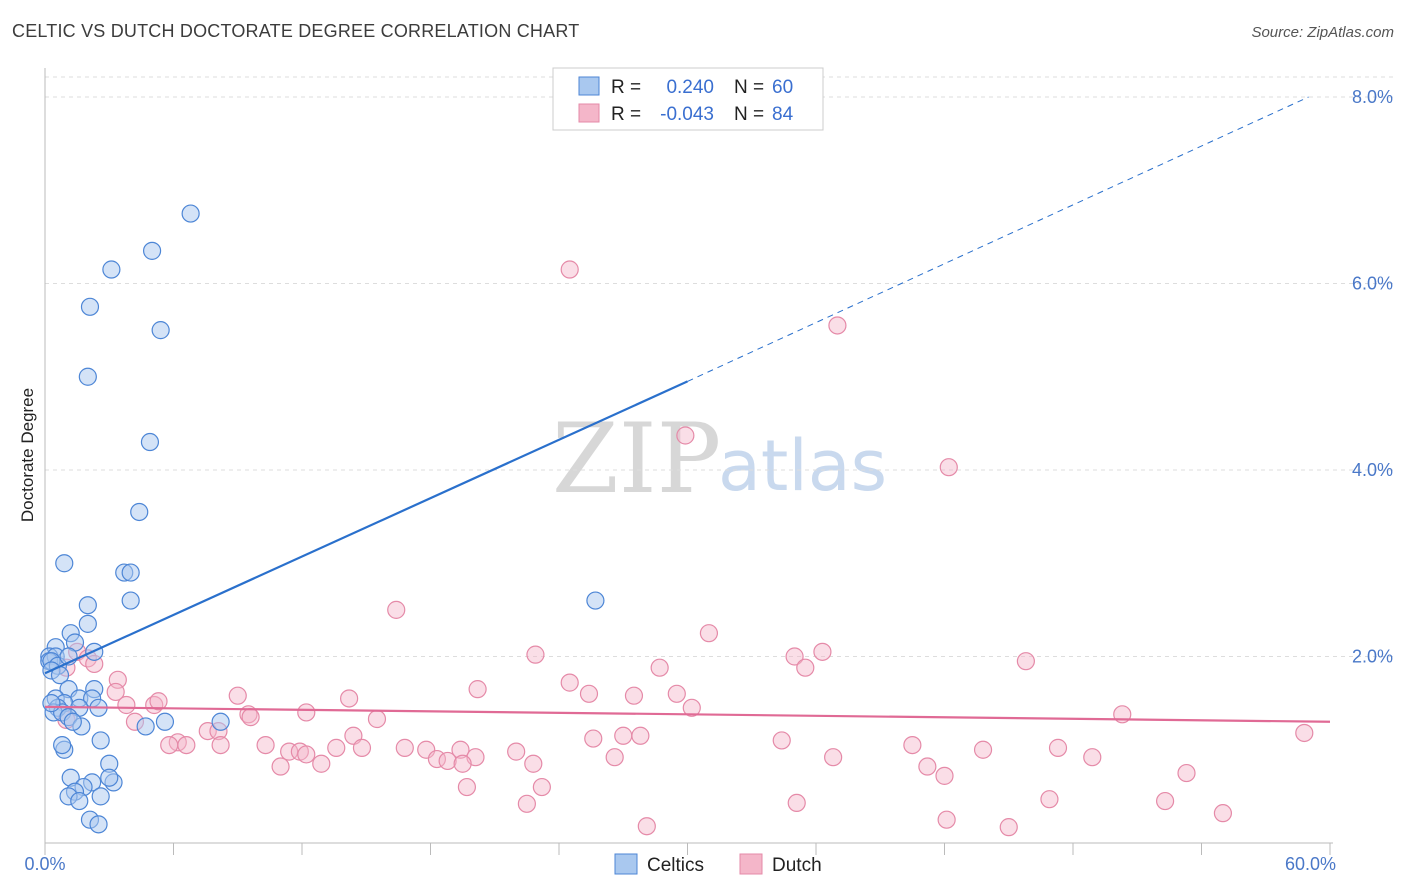 The width and height of the screenshot is (1406, 892). What do you see at coordinates (749, 114) in the screenshot?
I see `legend-n-label-dutch: N =` at bounding box center [749, 114].